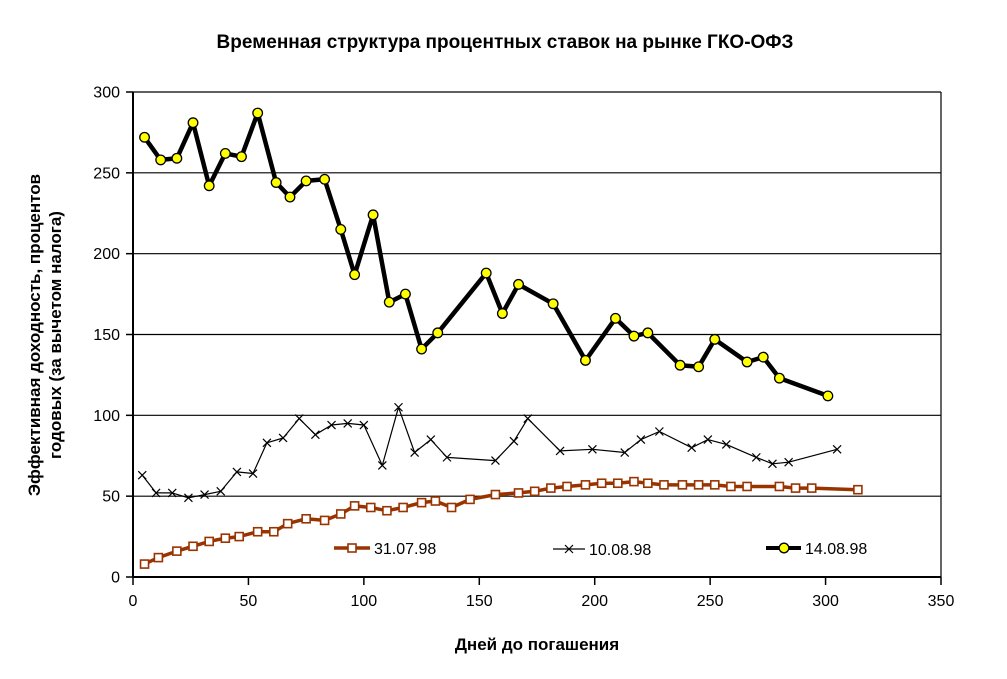  Describe the element at coordinates (941, 601) in the screenshot. I see `x-tick-label-350: 350` at that location.